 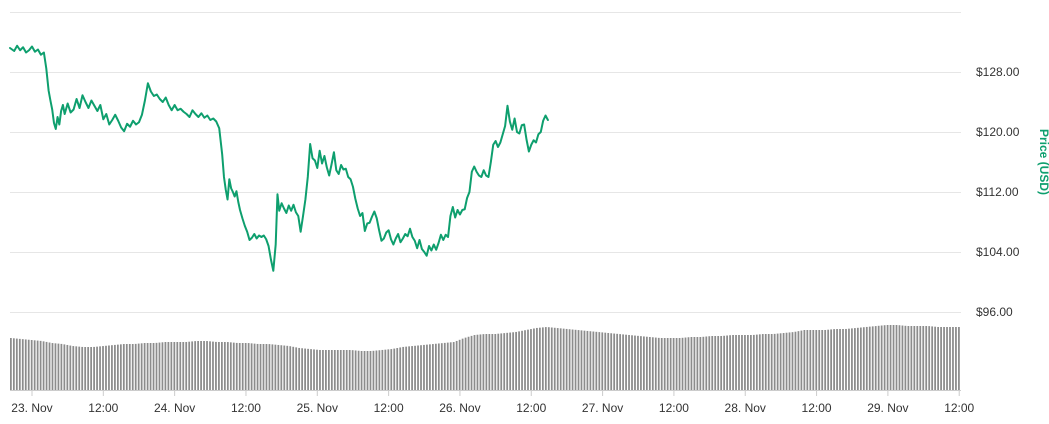 What do you see at coordinates (745, 408) in the screenshot?
I see `x-tick-label: 28. Nov` at bounding box center [745, 408].